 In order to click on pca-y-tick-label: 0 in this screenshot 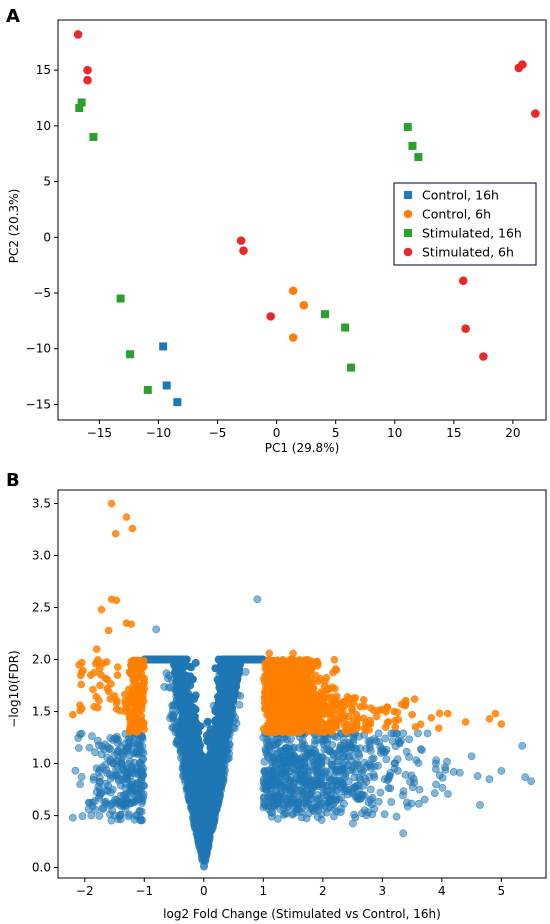, I will do `click(47, 237)`.